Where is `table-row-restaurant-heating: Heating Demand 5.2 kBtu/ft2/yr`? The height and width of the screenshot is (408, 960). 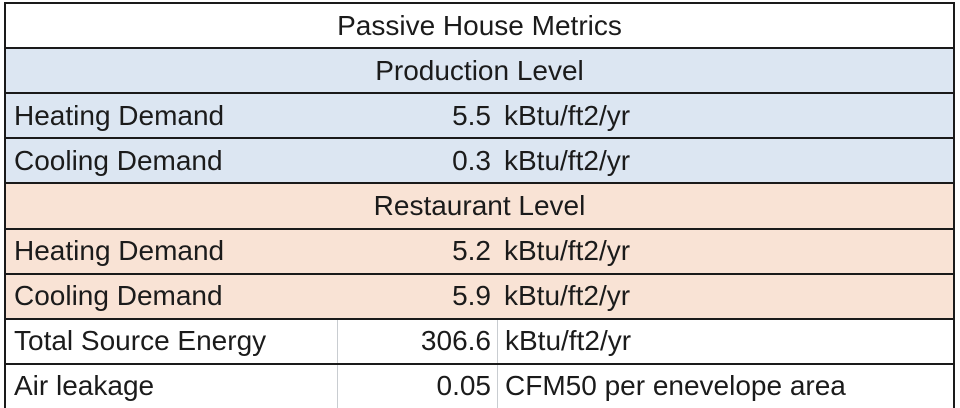 table-row-restaurant-heating: Heating Demand 5.2 kBtu/ft2/yr is located at coordinates (479, 250).